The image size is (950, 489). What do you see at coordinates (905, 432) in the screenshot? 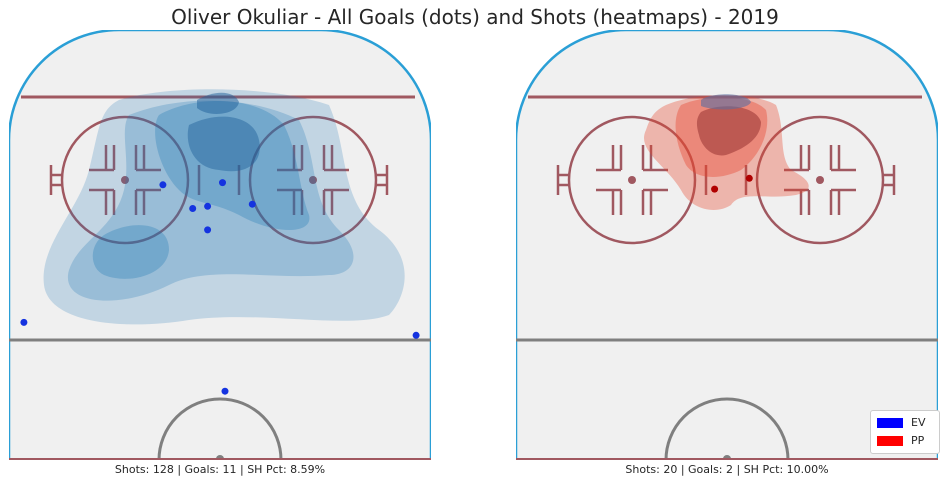
I see `legend: EV PP` at bounding box center [905, 432].